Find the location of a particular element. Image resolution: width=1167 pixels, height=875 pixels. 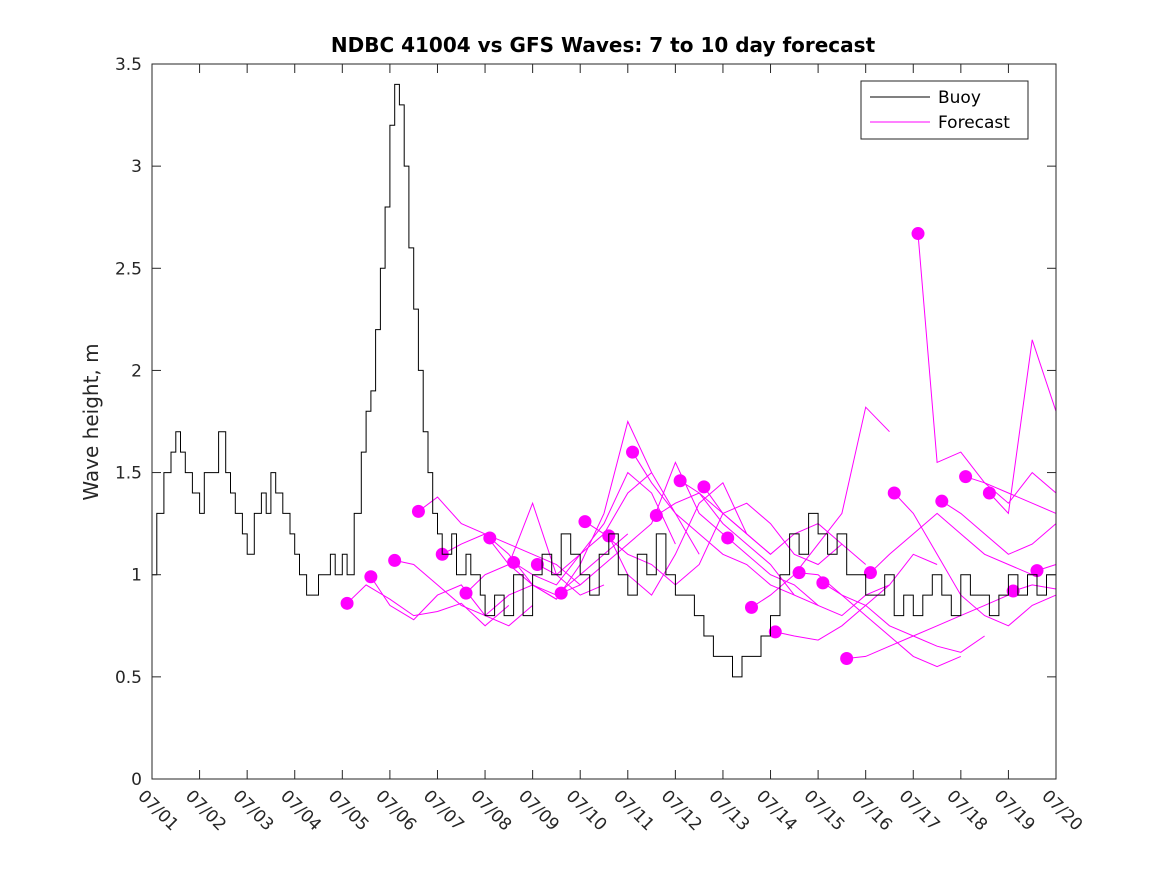

y-tick-label: 2.5 is located at coordinates (128, 269).